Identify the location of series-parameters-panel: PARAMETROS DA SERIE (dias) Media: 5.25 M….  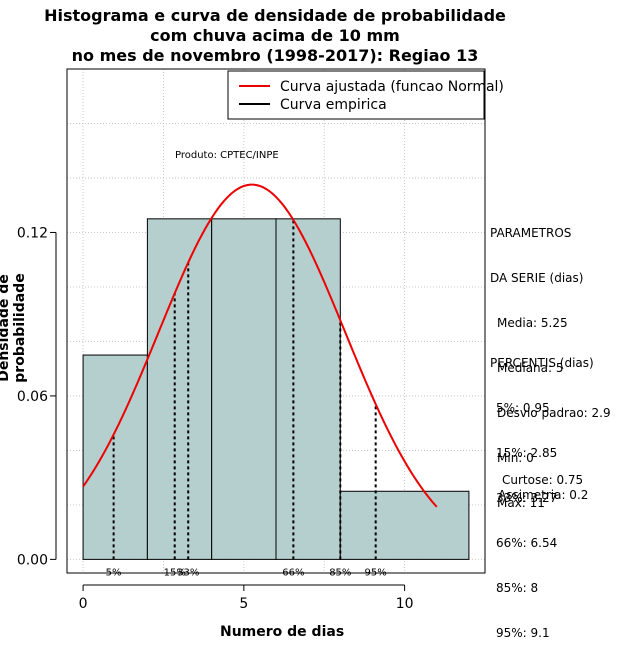
(550, 361).